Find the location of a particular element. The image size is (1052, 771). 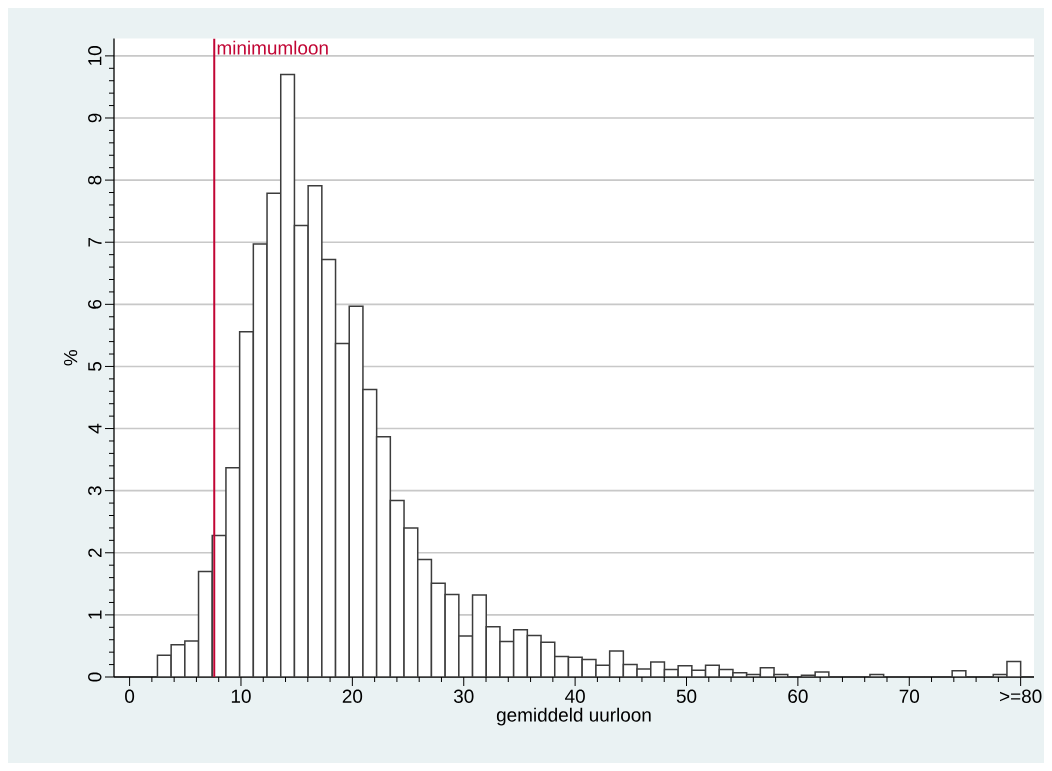

x-tick-label: 10 is located at coordinates (241, 696).